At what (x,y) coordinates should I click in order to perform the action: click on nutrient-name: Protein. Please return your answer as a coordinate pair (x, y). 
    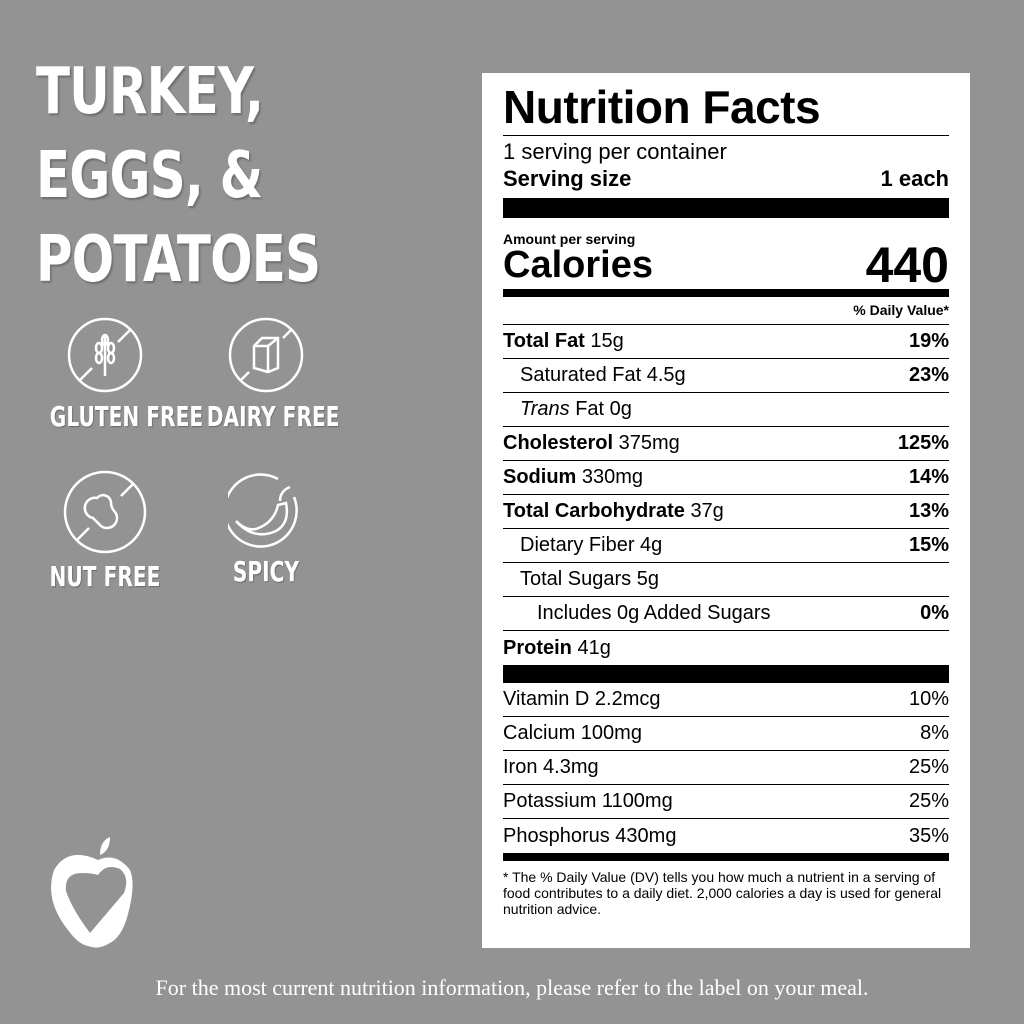
    Looking at the image, I should click on (537, 647).